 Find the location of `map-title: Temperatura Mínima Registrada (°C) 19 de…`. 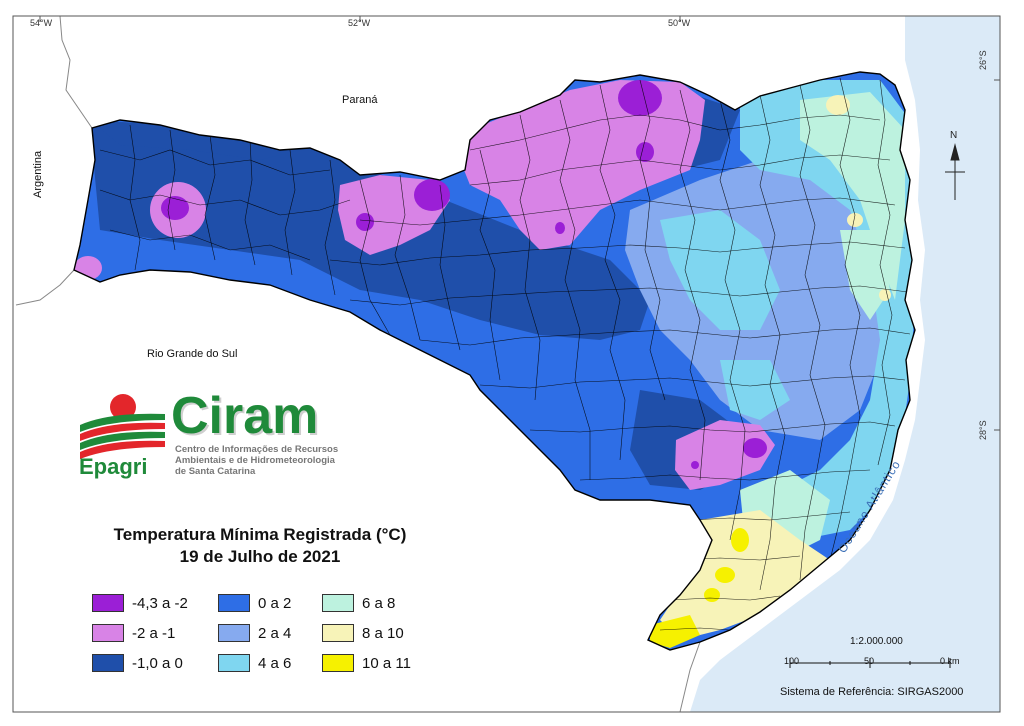

map-title: Temperatura Mínima Registrada (°C) 19 de… is located at coordinates (260, 546).